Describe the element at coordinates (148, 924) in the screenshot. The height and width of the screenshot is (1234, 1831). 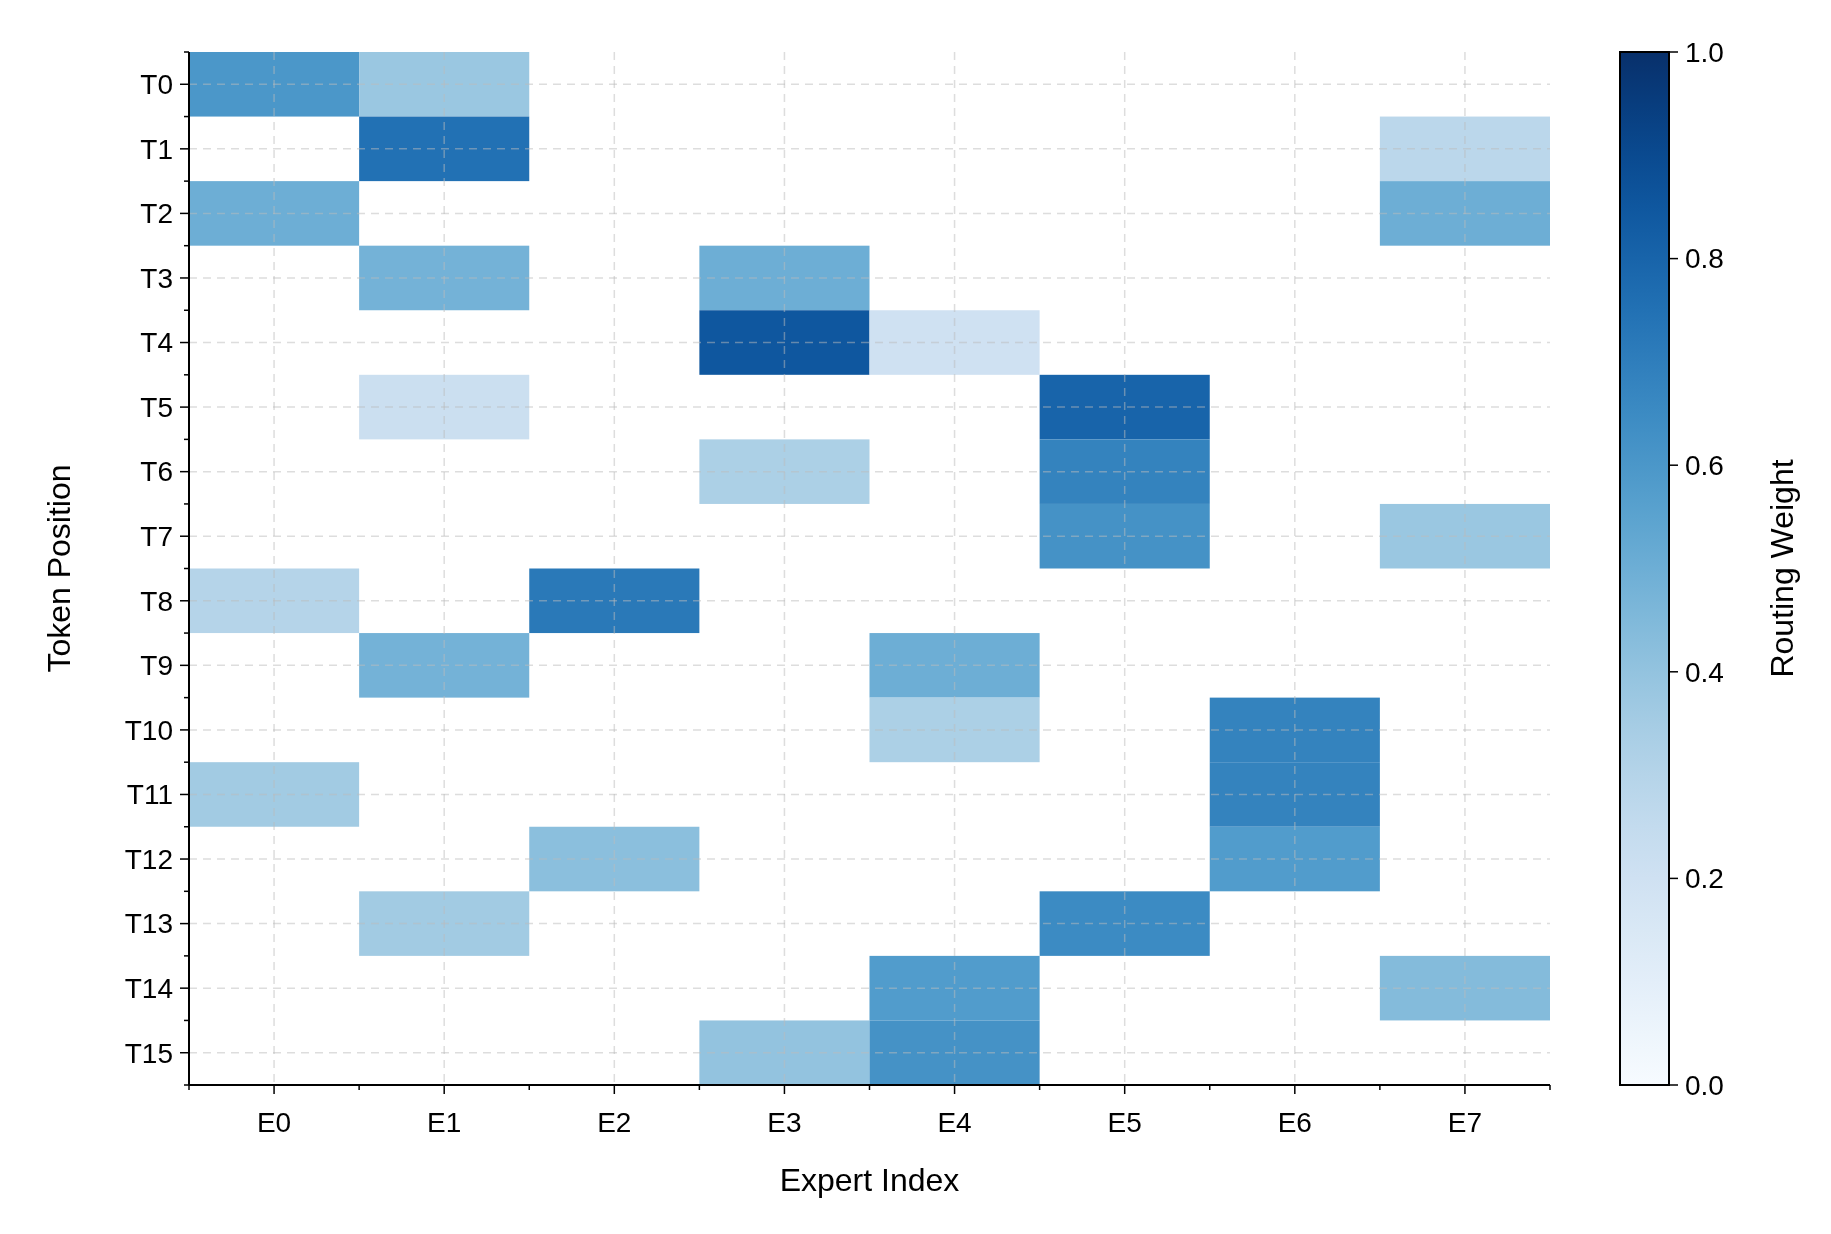
I see `y-tick-label: T13` at that location.